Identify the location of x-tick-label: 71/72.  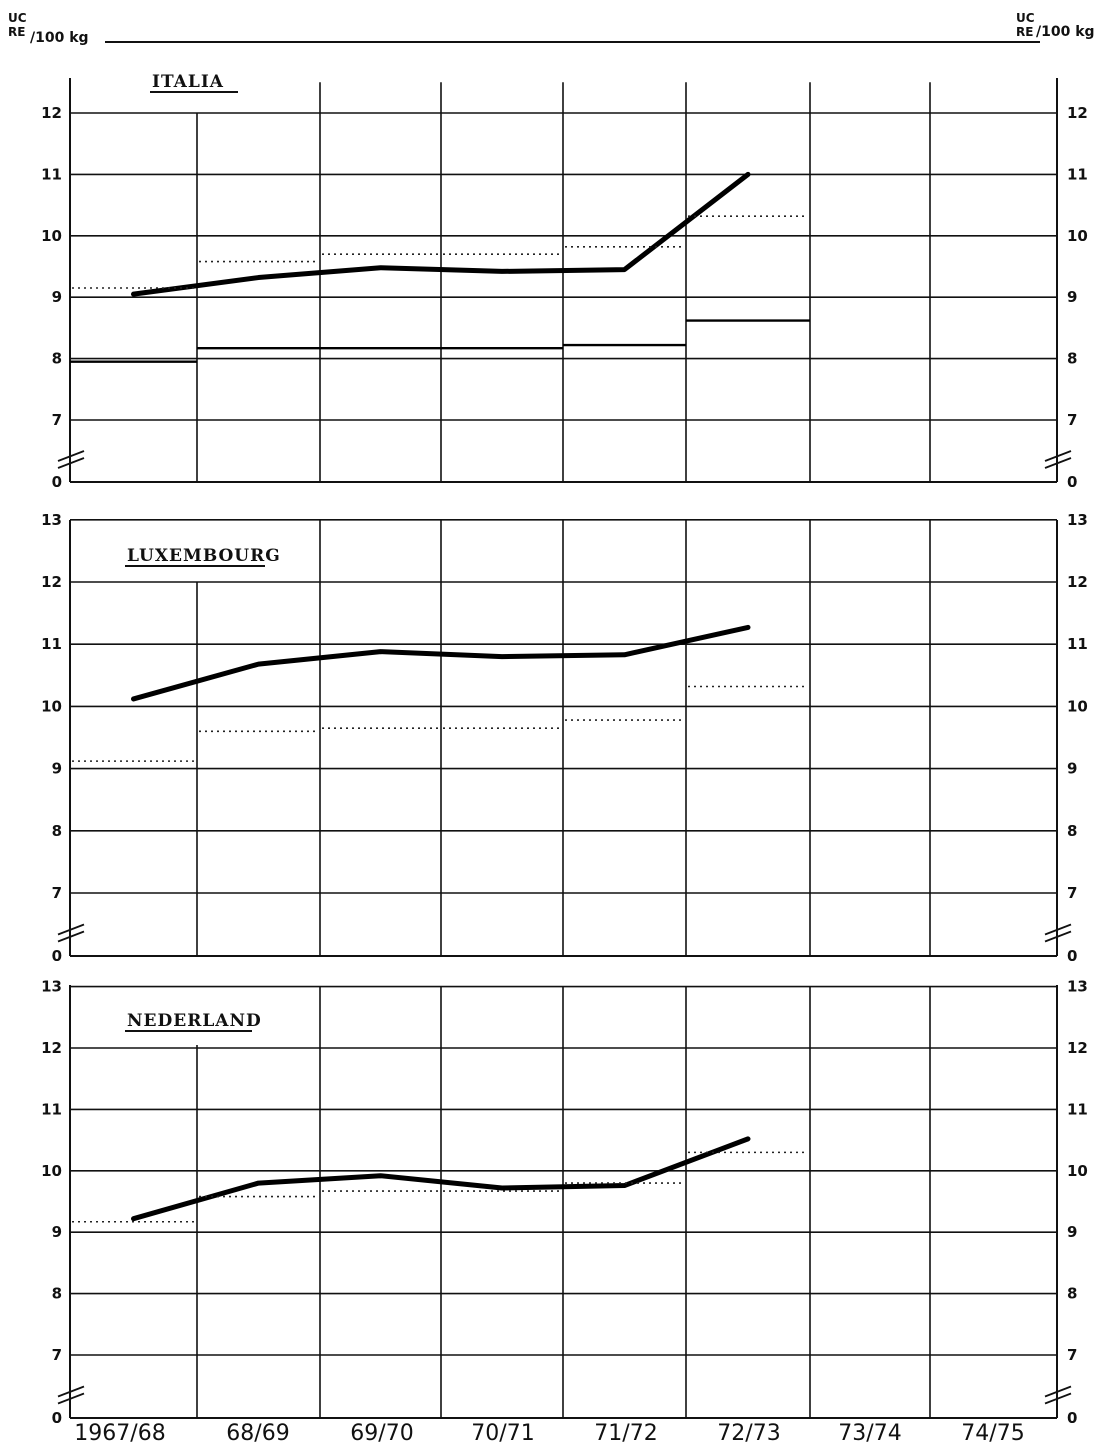
(625, 1433).